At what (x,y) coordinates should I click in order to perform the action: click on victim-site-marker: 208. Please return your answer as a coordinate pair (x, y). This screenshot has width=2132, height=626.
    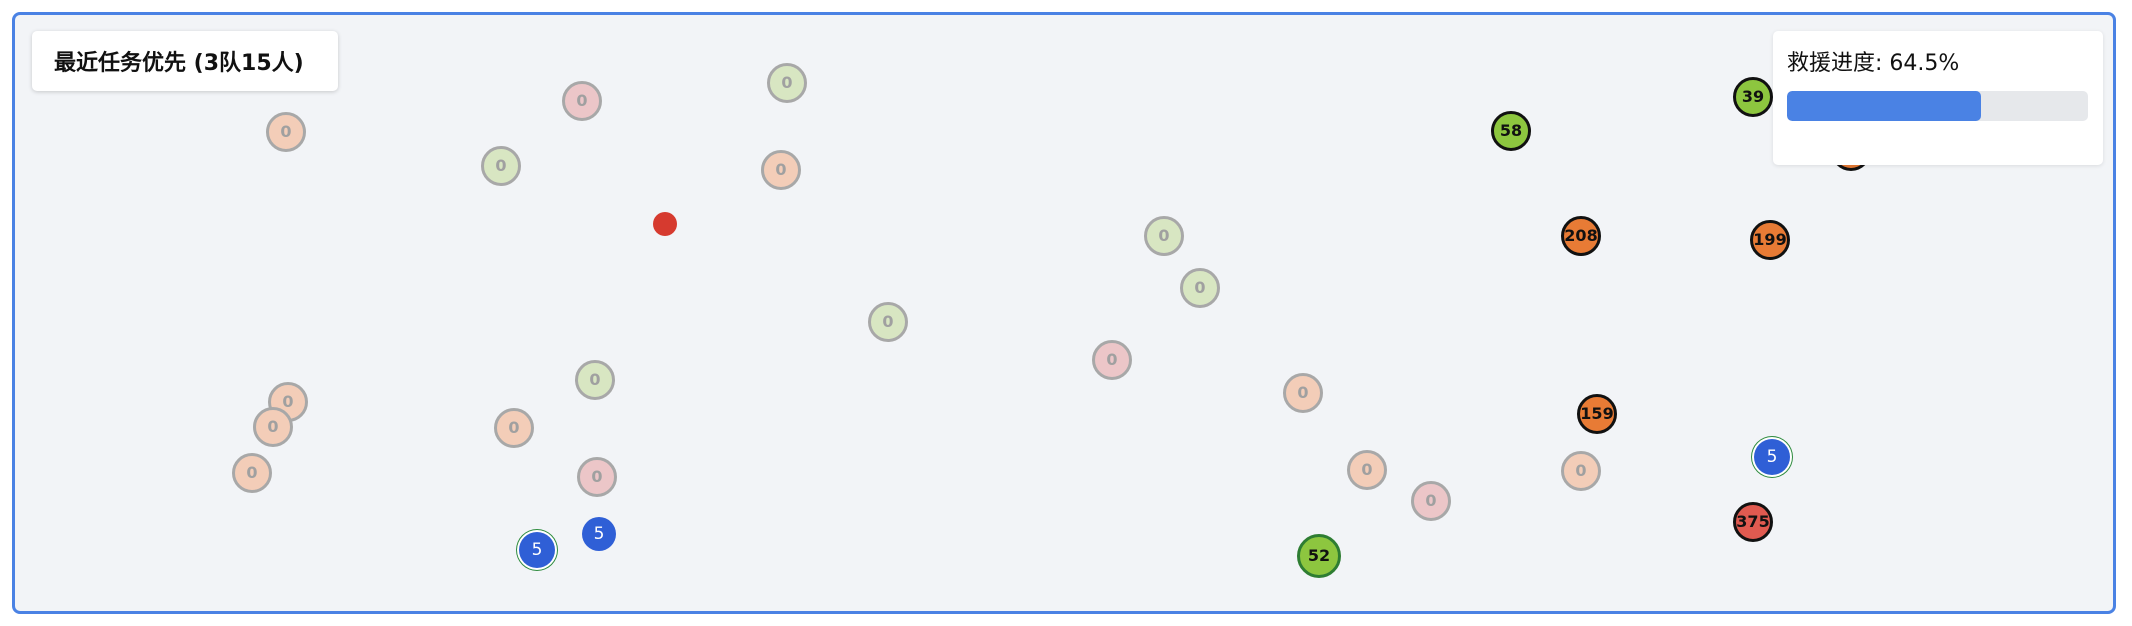
    Looking at the image, I should click on (1581, 236).